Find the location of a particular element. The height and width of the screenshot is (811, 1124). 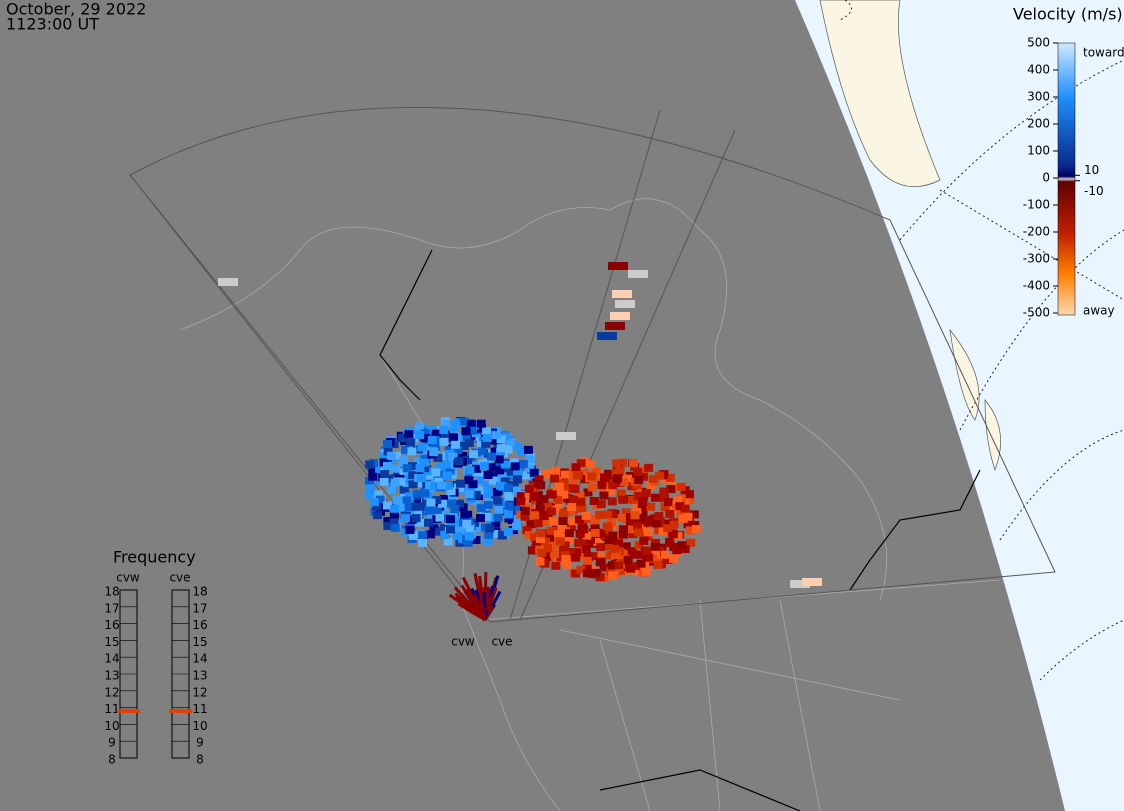

radar-site-label: cvw is located at coordinates (463, 642).